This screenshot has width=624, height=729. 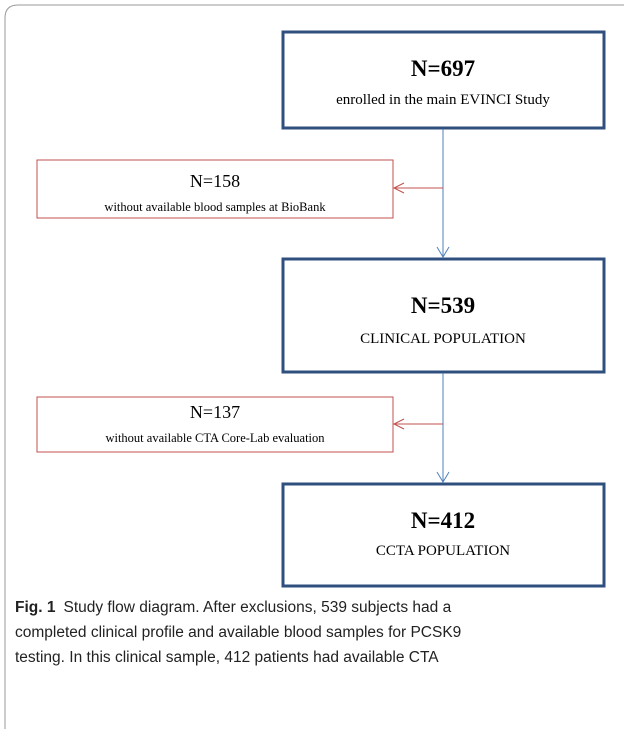 I want to click on node-label: CLINICAL POPULATION, so click(x=443, y=339).